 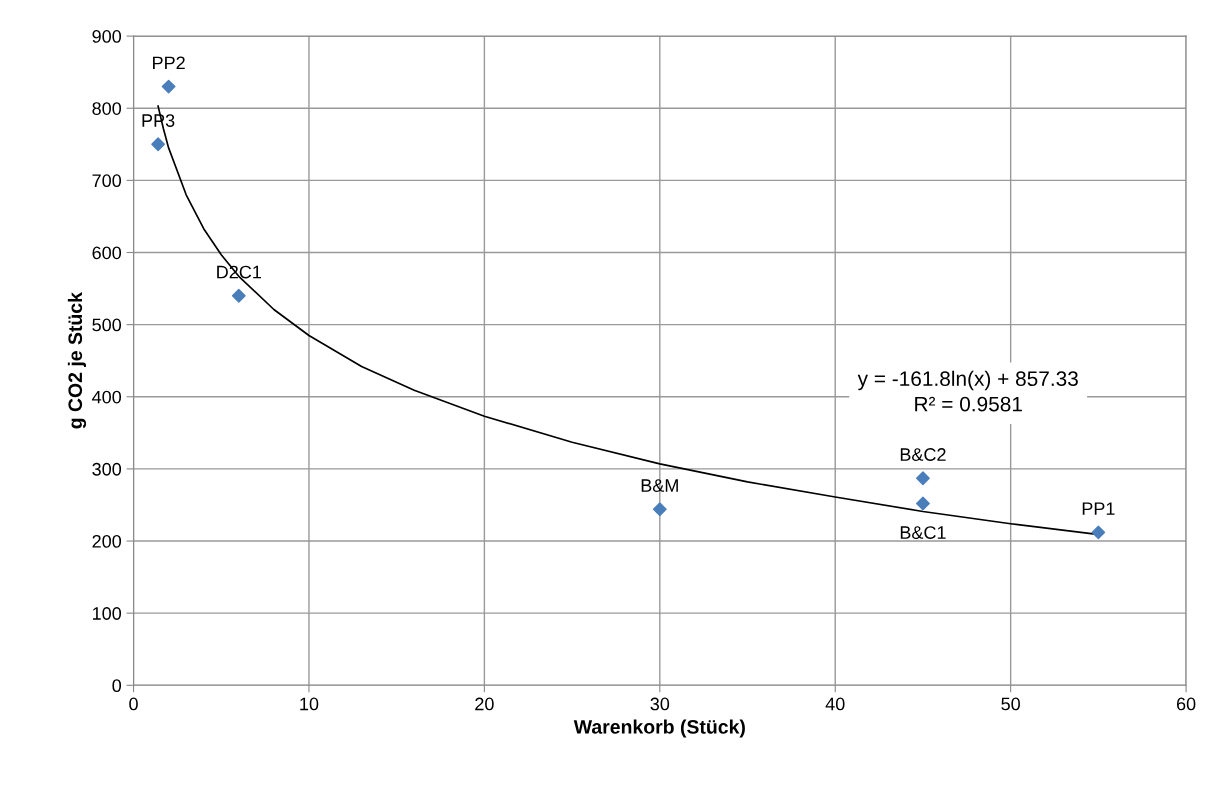 What do you see at coordinates (967, 391) in the screenshot?
I see `annotation: y = -161.8ln(x) + 857.33 R² = 0.9581` at bounding box center [967, 391].